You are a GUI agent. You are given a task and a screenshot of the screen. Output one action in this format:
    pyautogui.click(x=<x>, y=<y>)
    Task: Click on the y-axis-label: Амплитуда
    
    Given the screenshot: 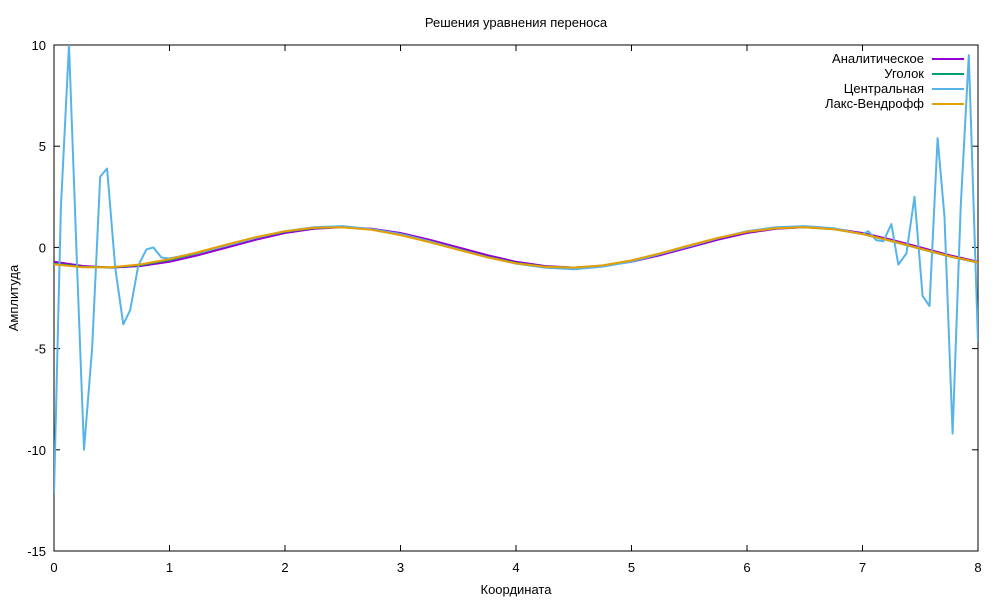 What is the action you would take?
    pyautogui.click(x=13, y=297)
    